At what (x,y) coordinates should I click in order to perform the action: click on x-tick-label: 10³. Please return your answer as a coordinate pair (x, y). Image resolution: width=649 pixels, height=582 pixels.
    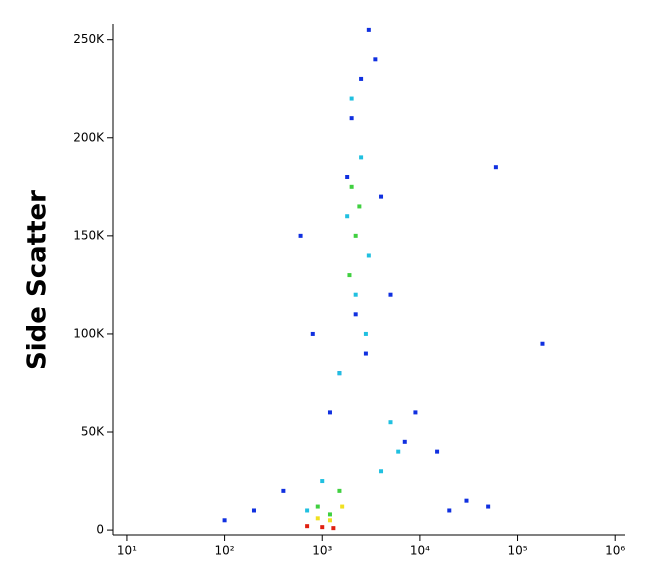
    Looking at the image, I should click on (322, 551).